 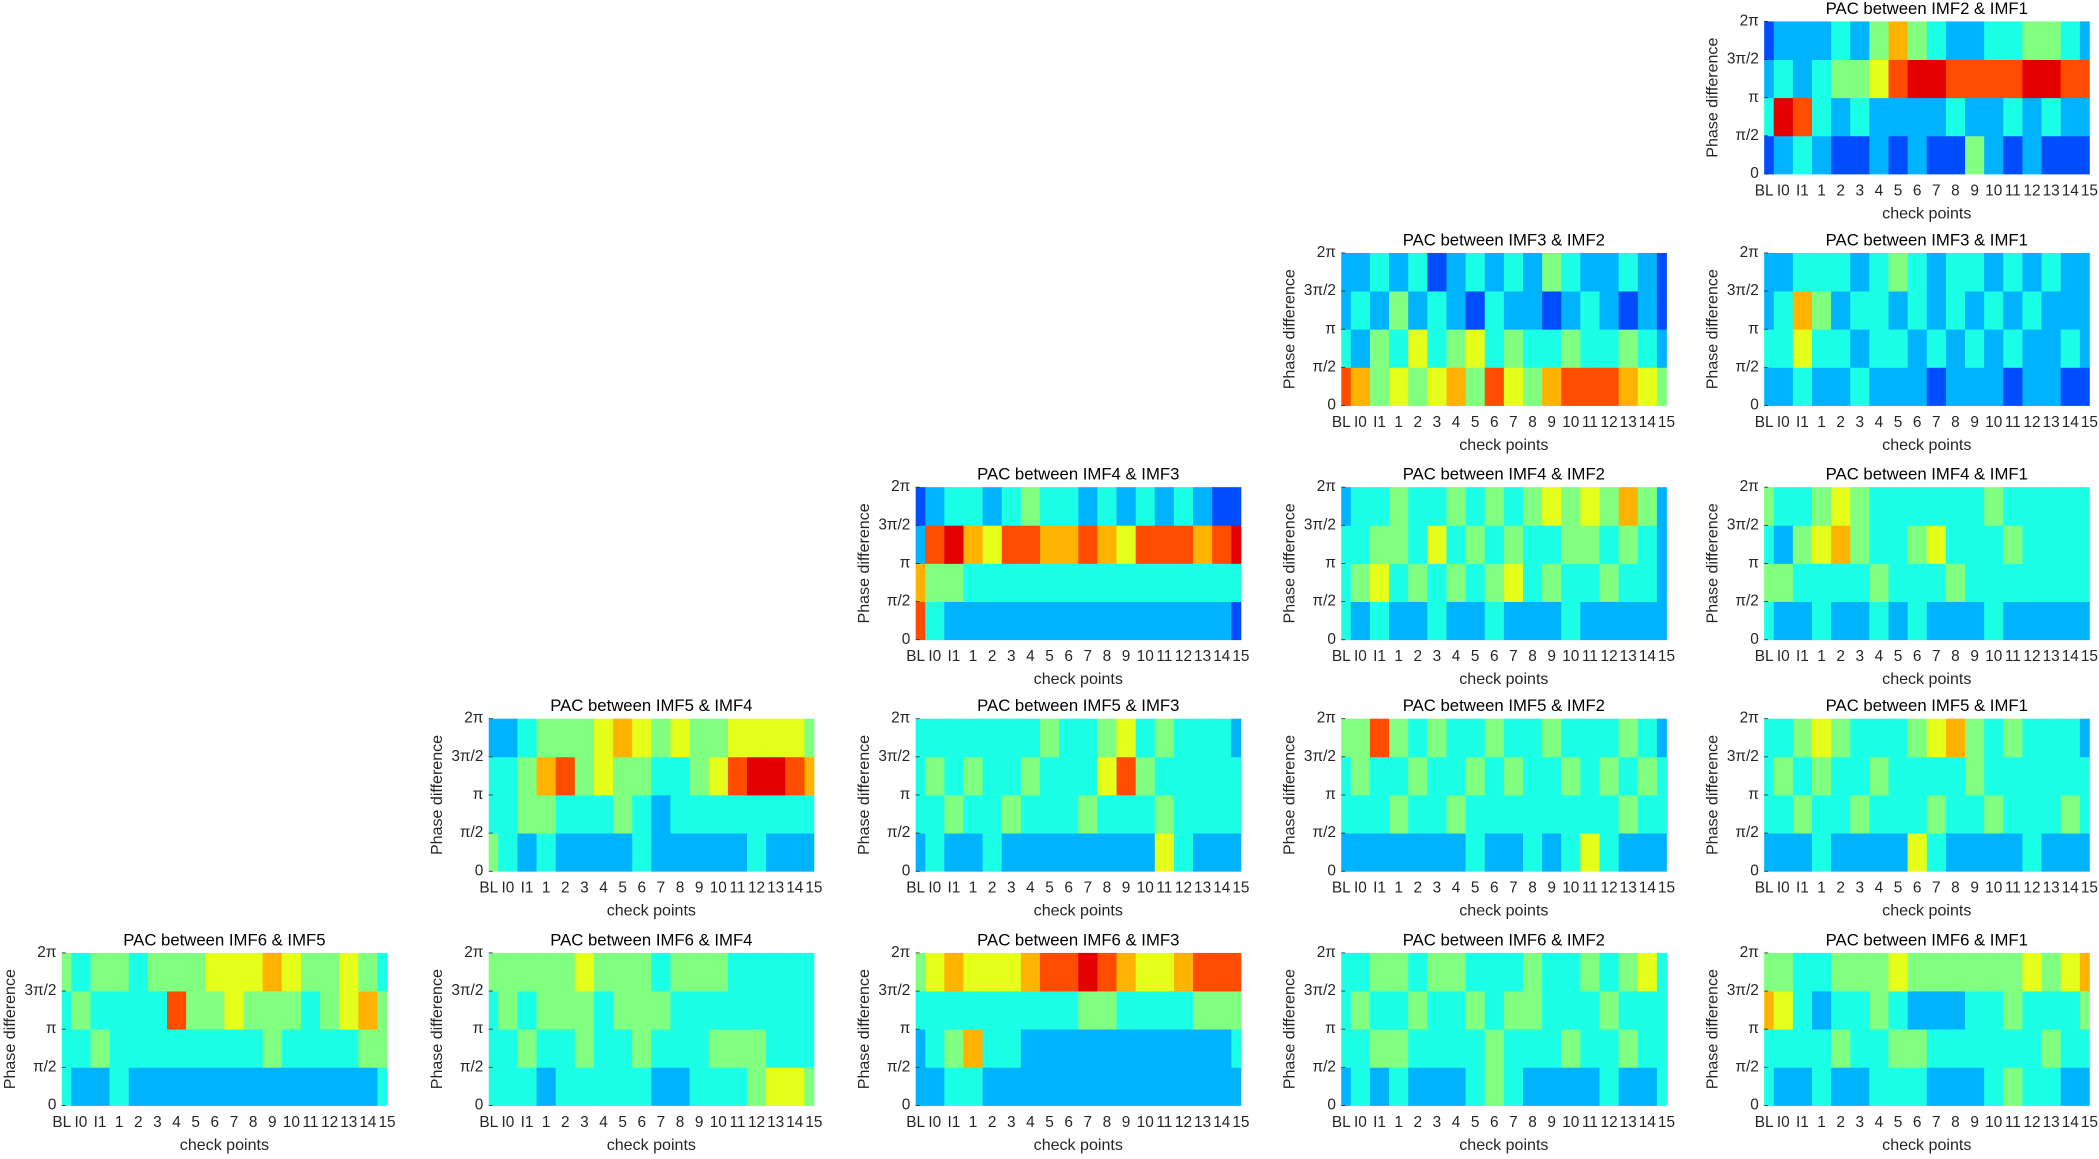 What do you see at coordinates (1746, 366) in the screenshot?
I see `y-tick-label: π/2` at bounding box center [1746, 366].